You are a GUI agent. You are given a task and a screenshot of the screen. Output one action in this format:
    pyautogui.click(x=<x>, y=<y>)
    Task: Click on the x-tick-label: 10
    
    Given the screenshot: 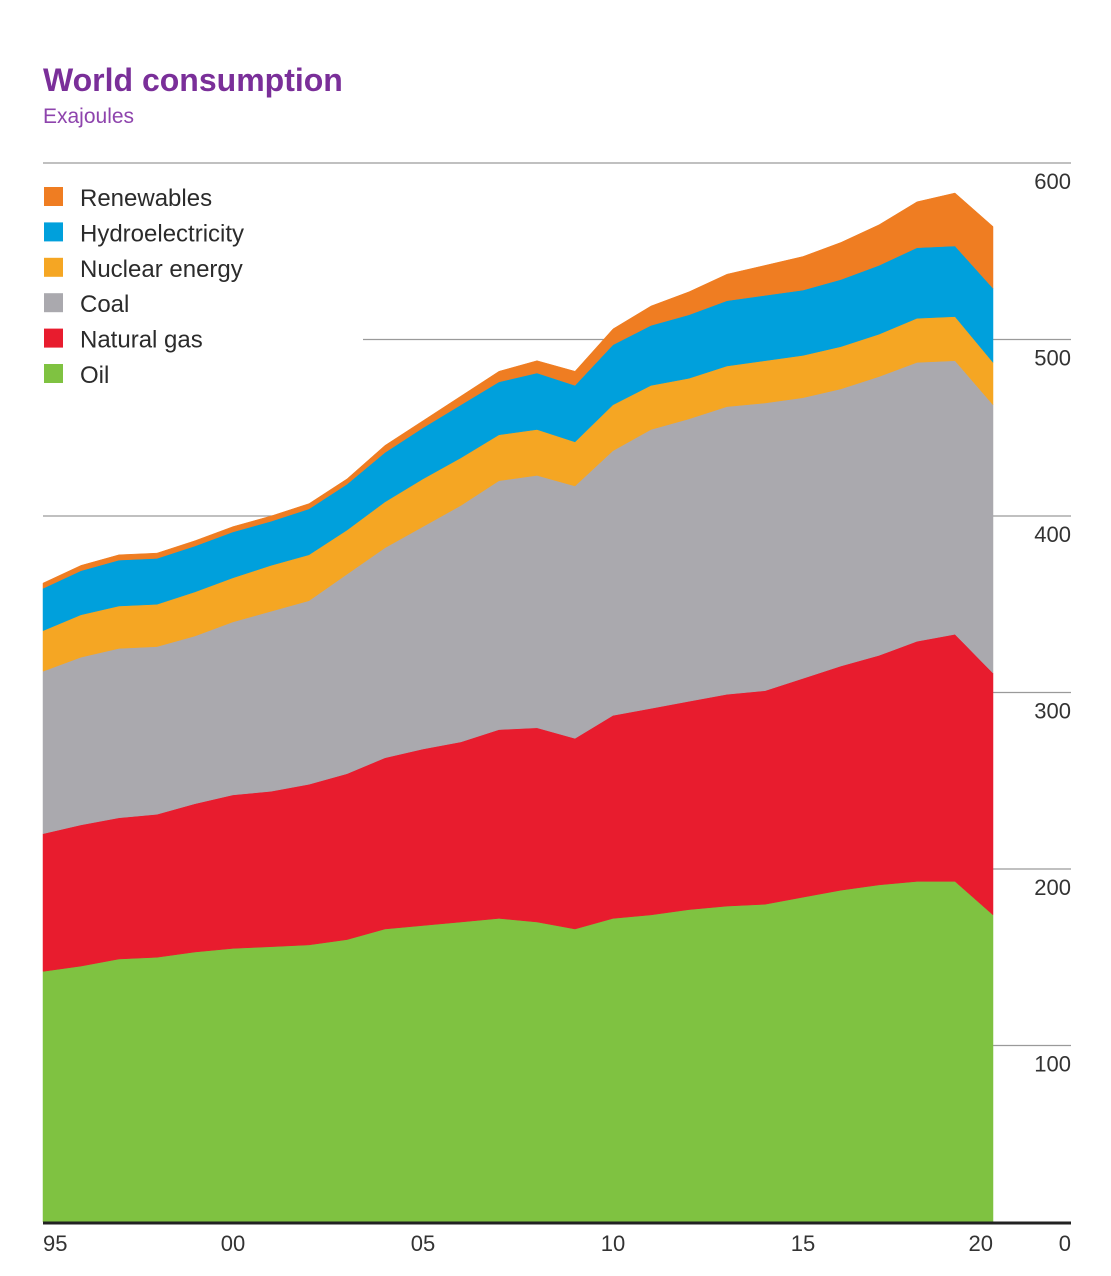 What is the action you would take?
    pyautogui.click(x=613, y=1243)
    